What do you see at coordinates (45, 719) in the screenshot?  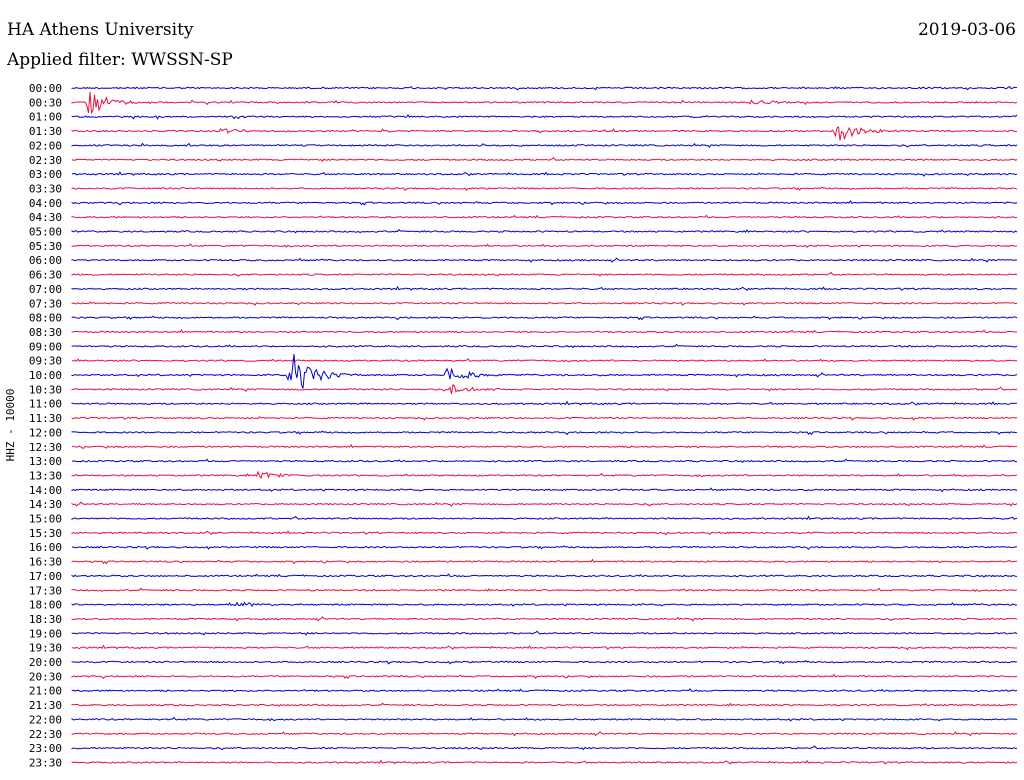 I see `row-time-label: 22:00` at bounding box center [45, 719].